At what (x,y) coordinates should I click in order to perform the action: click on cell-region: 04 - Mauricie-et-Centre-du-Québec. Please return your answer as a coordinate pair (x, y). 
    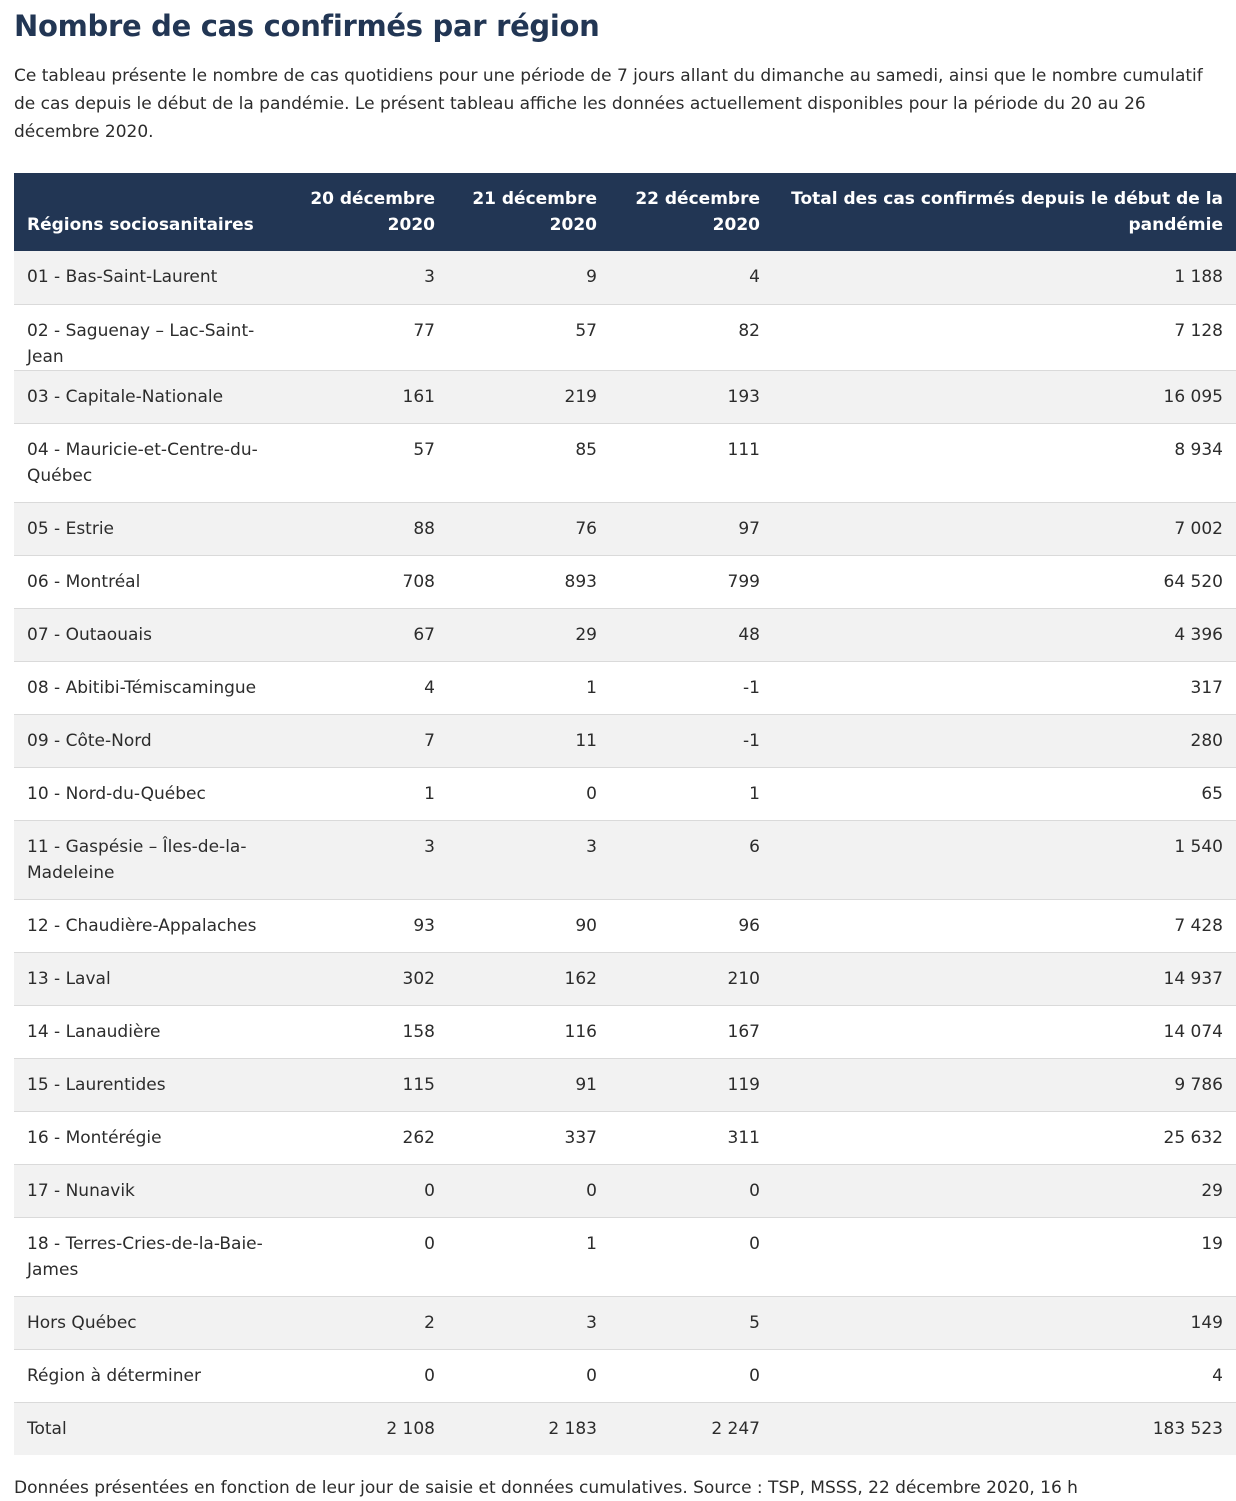
    Looking at the image, I should click on (152, 463).